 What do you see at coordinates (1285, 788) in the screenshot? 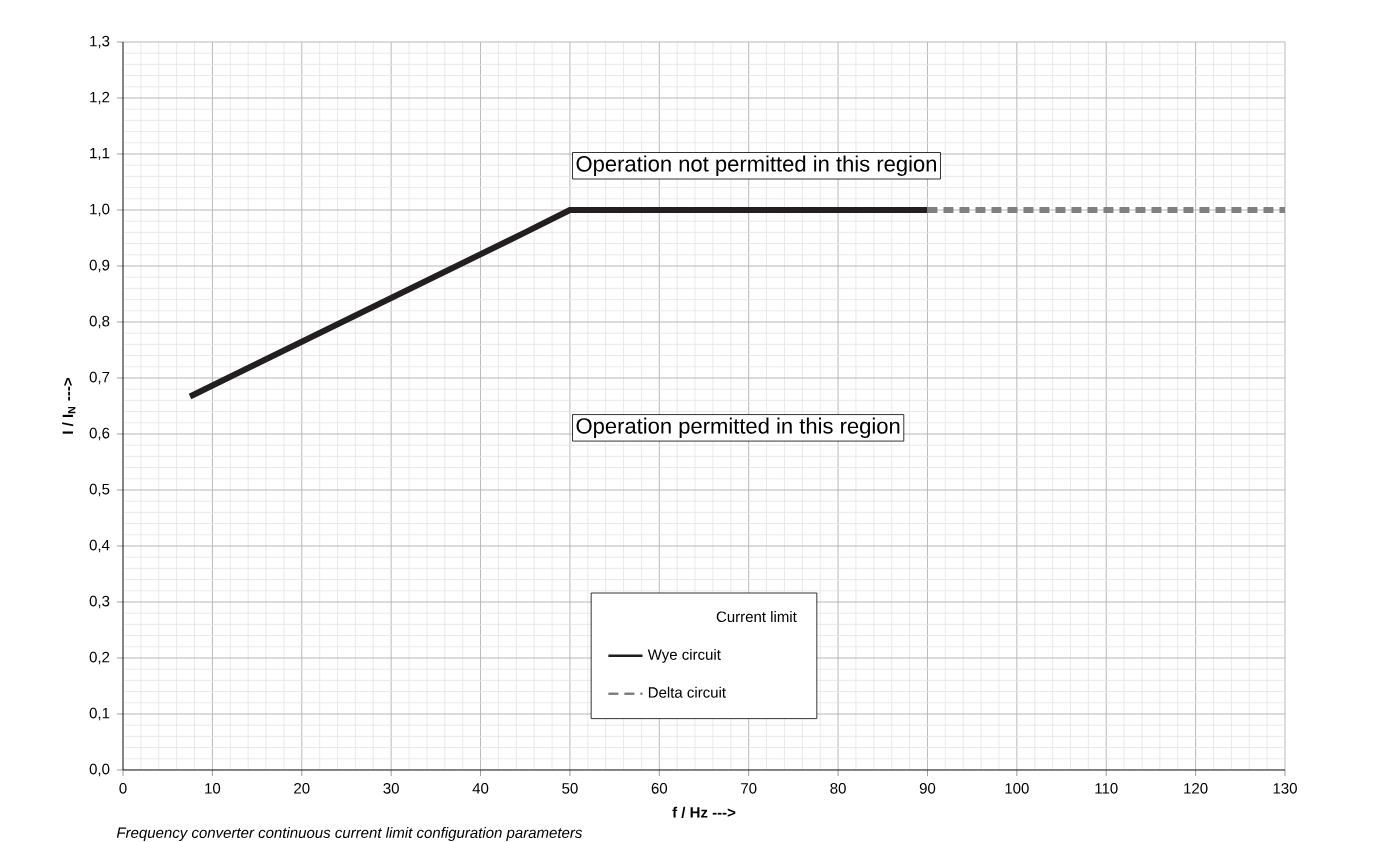
I see `x-tick-label: 130` at bounding box center [1285, 788].